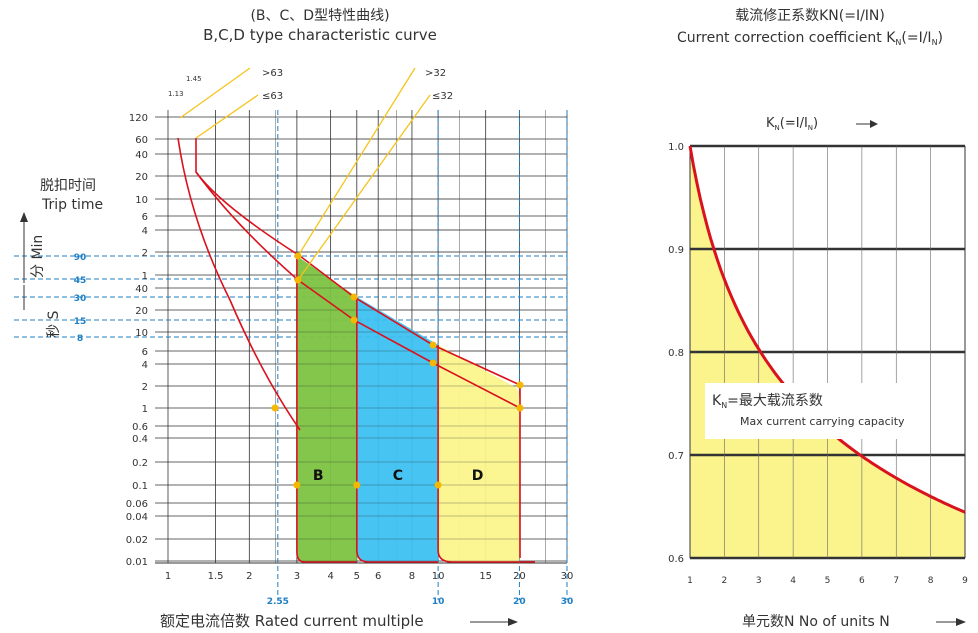 This screenshot has width=978, height=633. Describe the element at coordinates (676, 353) in the screenshot. I see `right-ytick-2: 0.8` at that location.